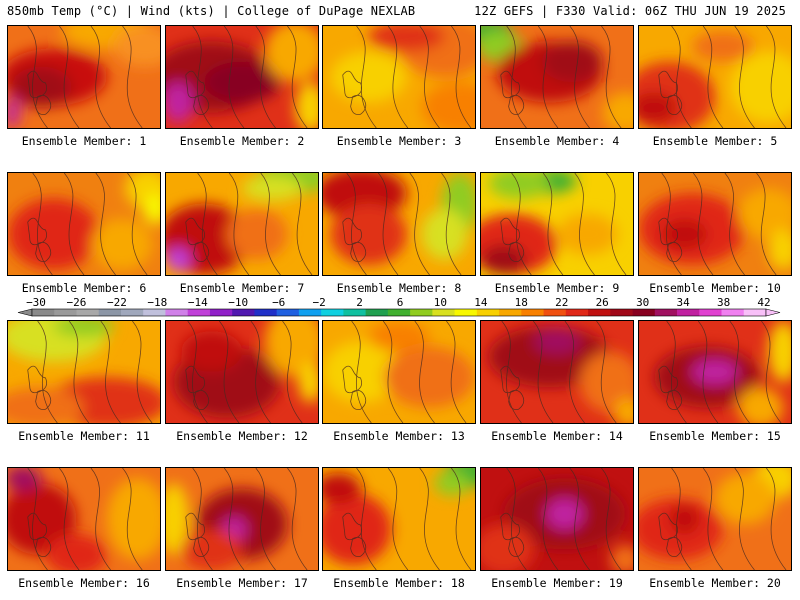 The image size is (800, 600). I want to click on colorbar-tick-label: −26, so click(76, 302).